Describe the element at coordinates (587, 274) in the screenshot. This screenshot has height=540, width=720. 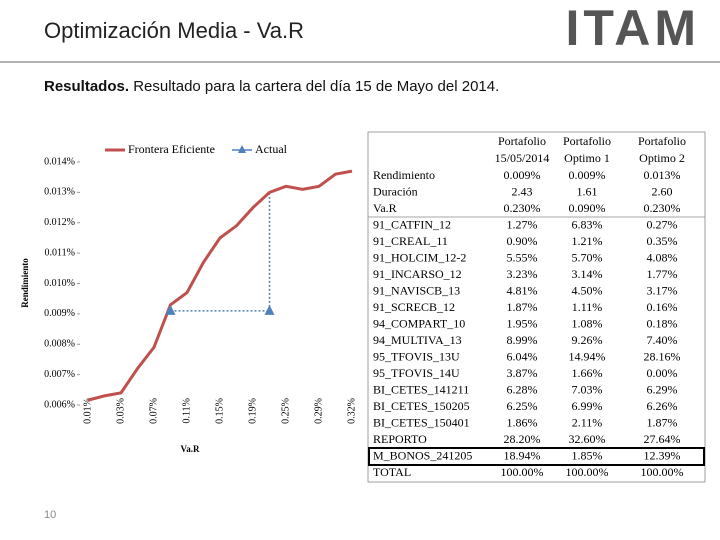
I see `table-cell: 3.14%` at that location.